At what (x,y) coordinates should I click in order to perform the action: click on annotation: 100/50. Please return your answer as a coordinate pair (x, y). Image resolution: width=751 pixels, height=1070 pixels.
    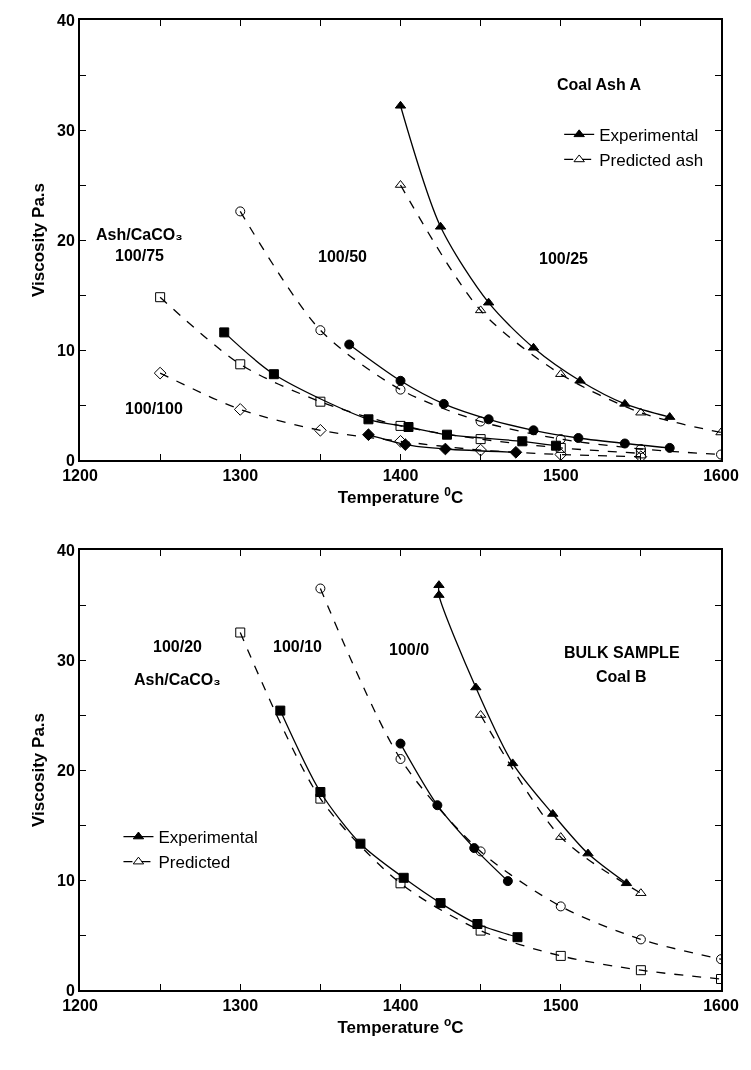
    Looking at the image, I should click on (343, 256).